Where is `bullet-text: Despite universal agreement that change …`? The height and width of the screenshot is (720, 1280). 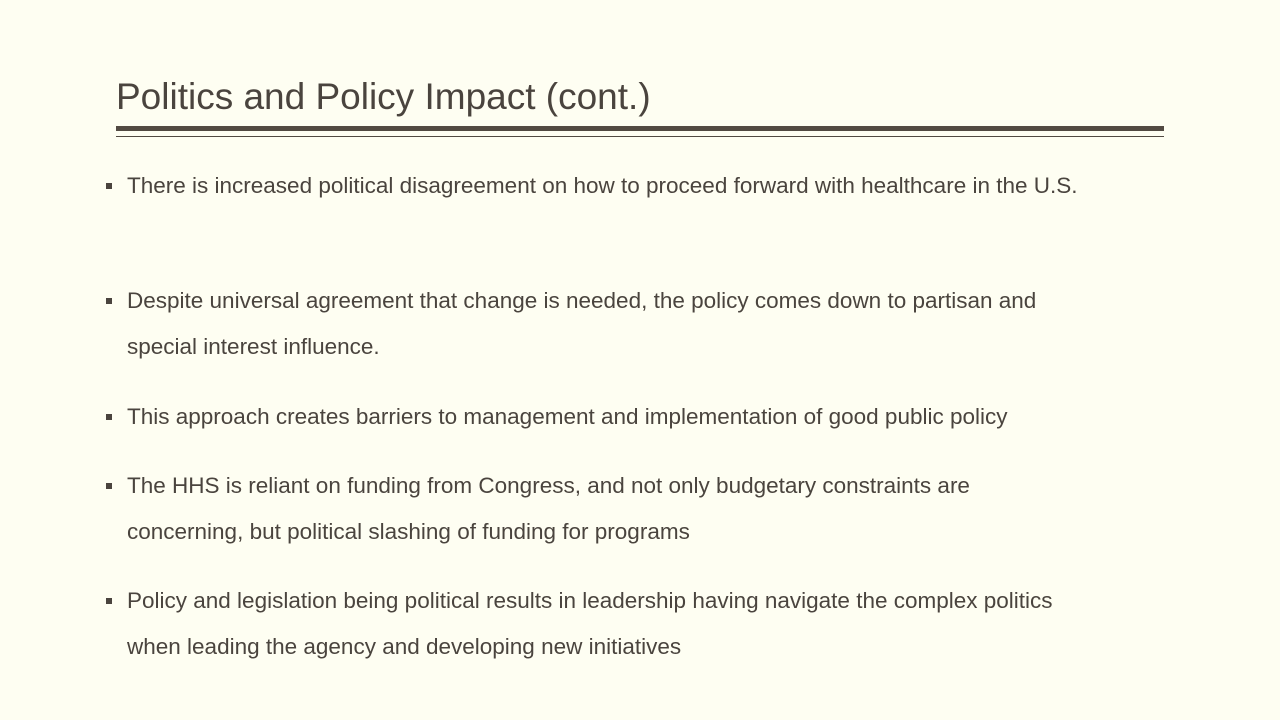
bullet-text: Despite universal agreement that change … is located at coordinates (582, 323).